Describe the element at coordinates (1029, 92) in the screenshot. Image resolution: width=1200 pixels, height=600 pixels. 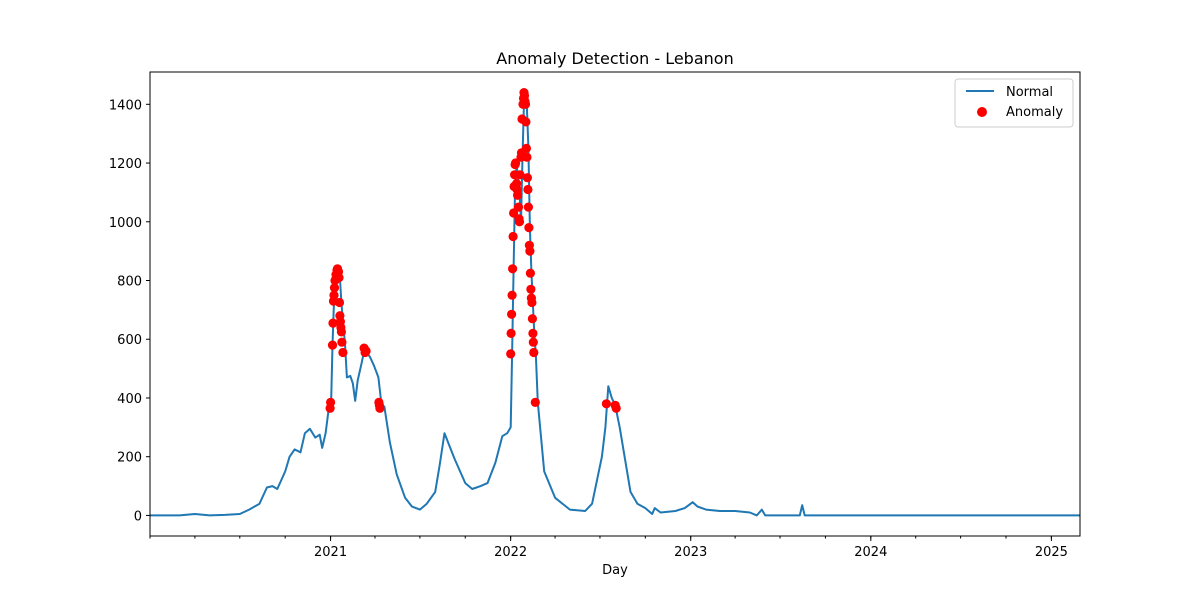
I see `legend-normal-label: Normal` at that location.